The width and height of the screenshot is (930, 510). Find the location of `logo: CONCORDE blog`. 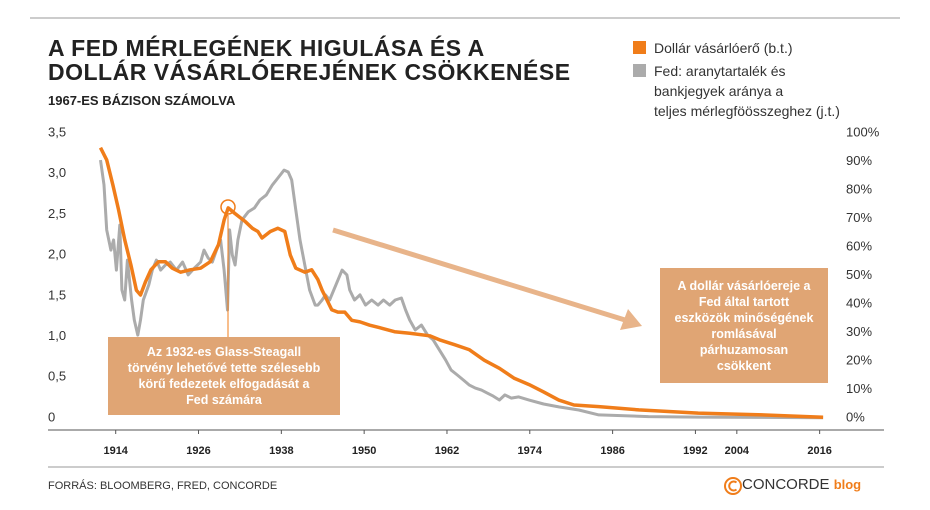

logo: CONCORDE blog is located at coordinates (801, 484).